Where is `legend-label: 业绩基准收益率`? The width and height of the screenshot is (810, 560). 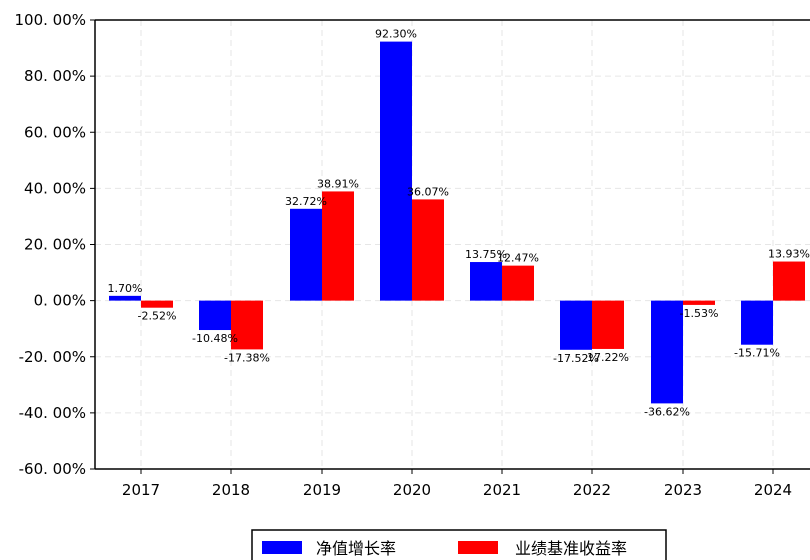
legend-label: 业绩基准收益率 is located at coordinates (571, 548).